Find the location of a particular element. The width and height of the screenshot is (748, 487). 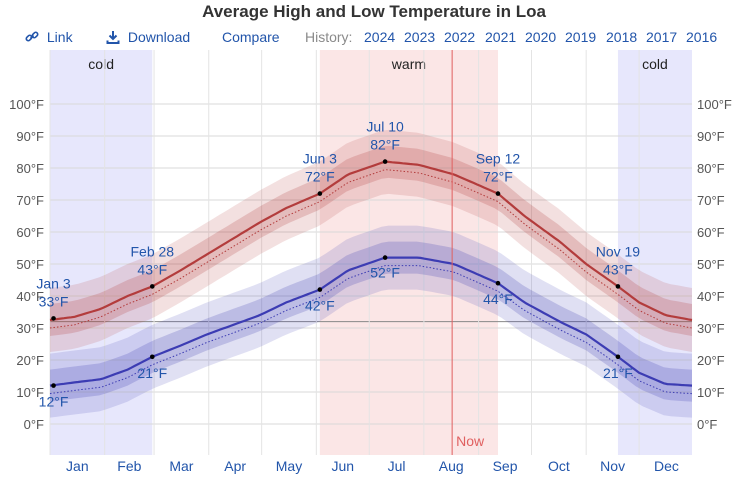

y-tick-label-right: 30°F is located at coordinates (711, 328).